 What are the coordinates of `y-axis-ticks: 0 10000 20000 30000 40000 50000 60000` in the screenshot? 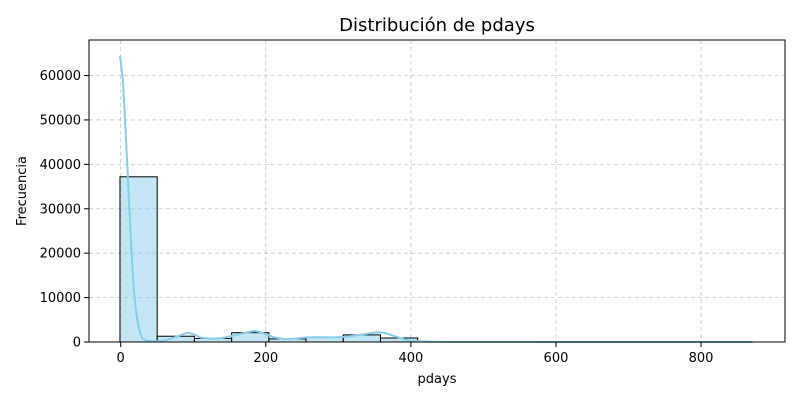 It's located at (64, 210).